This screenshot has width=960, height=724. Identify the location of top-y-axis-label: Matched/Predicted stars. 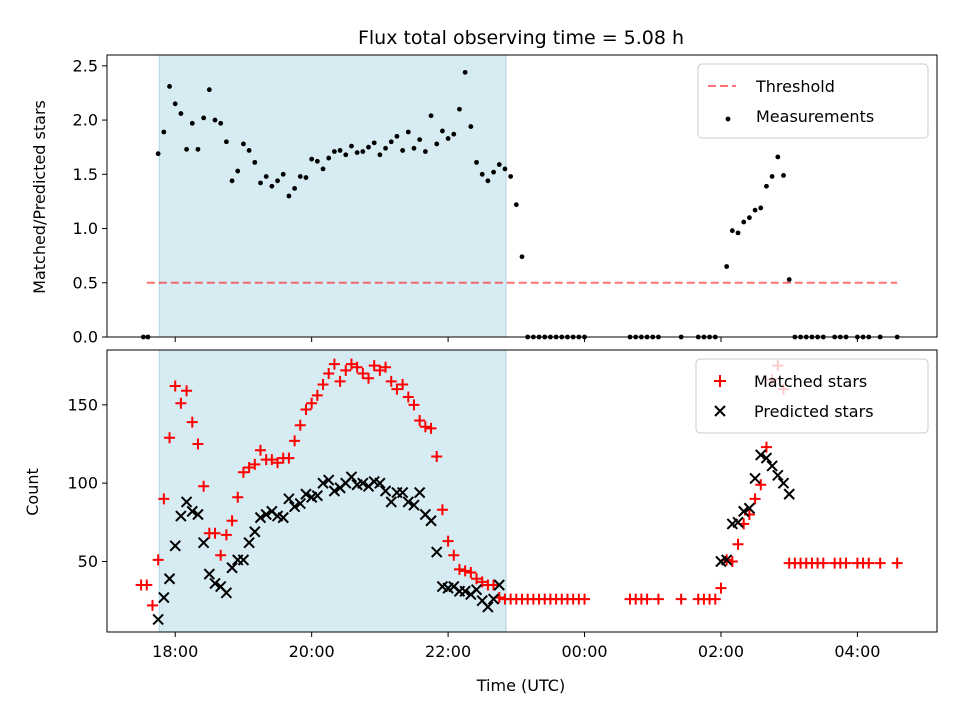
(39, 197).